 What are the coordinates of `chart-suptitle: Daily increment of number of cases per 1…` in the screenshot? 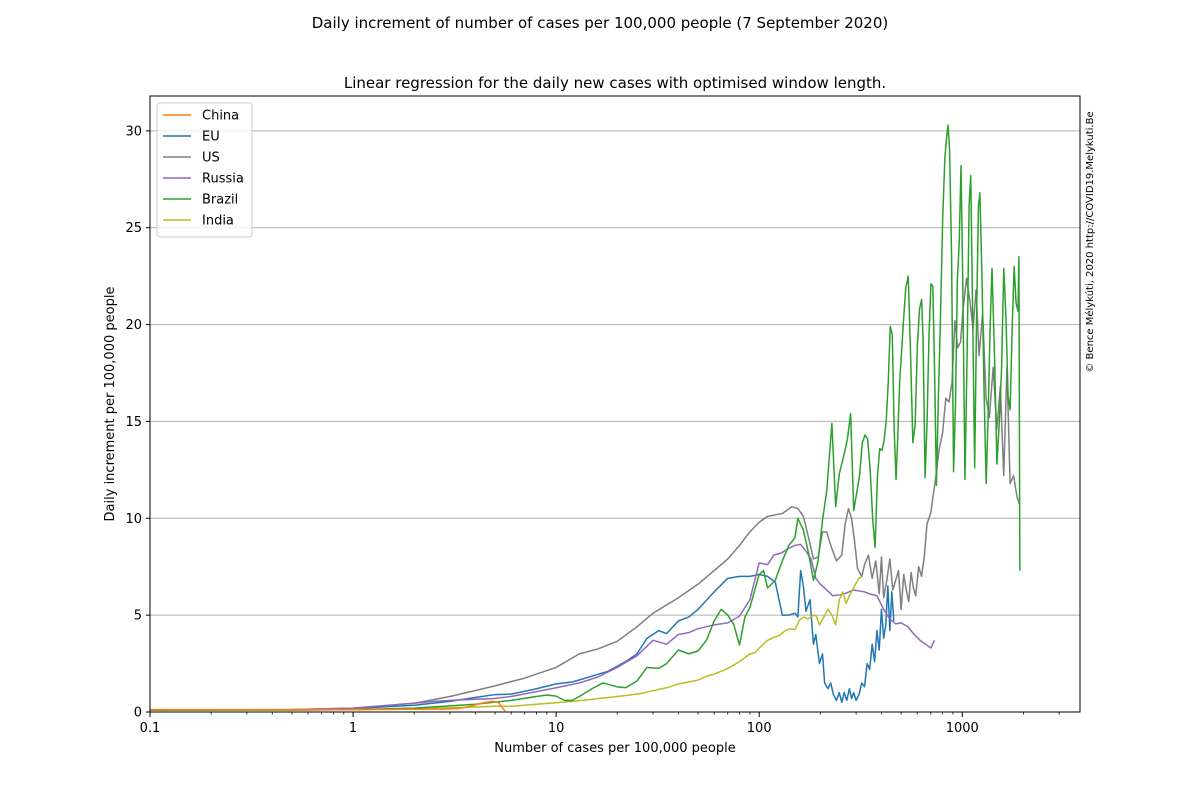 It's located at (600, 23).